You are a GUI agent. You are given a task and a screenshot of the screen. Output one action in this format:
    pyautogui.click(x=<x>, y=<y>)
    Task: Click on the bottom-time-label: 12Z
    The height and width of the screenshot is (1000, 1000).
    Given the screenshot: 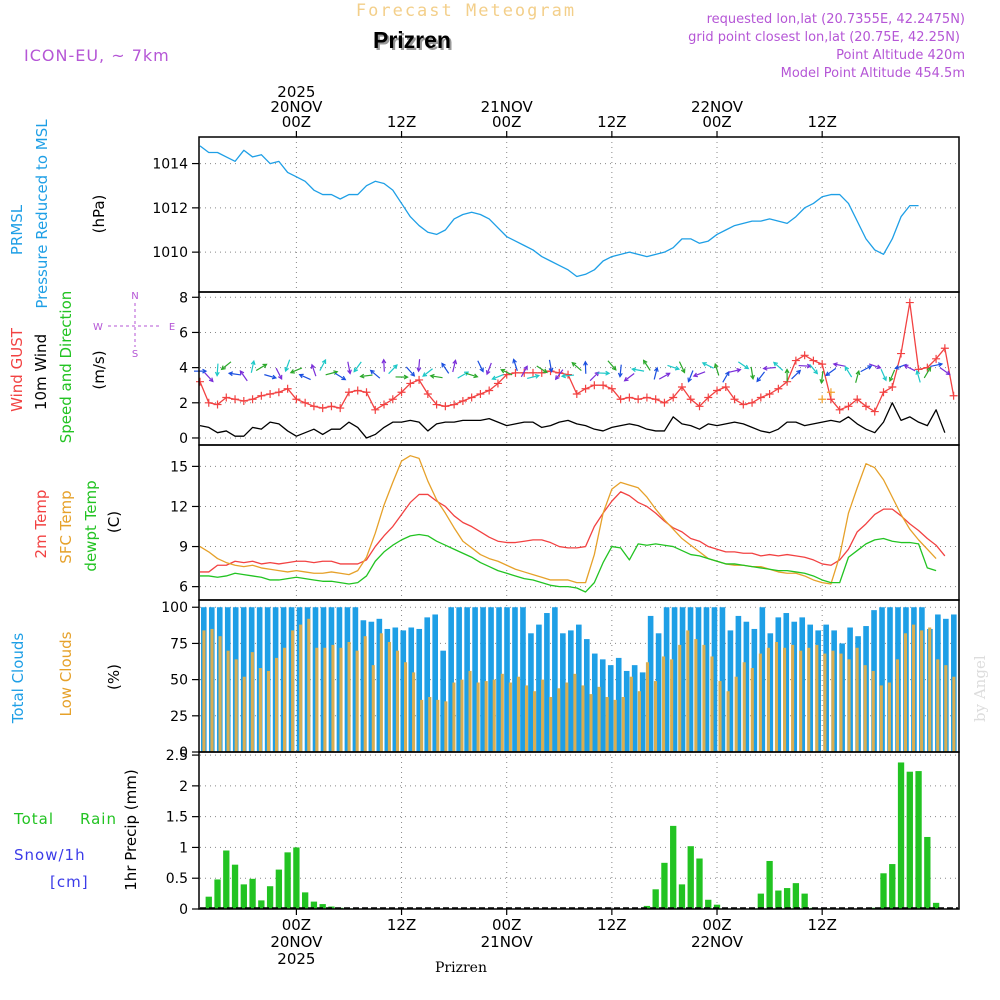 What is the action you would take?
    pyautogui.click(x=401, y=925)
    